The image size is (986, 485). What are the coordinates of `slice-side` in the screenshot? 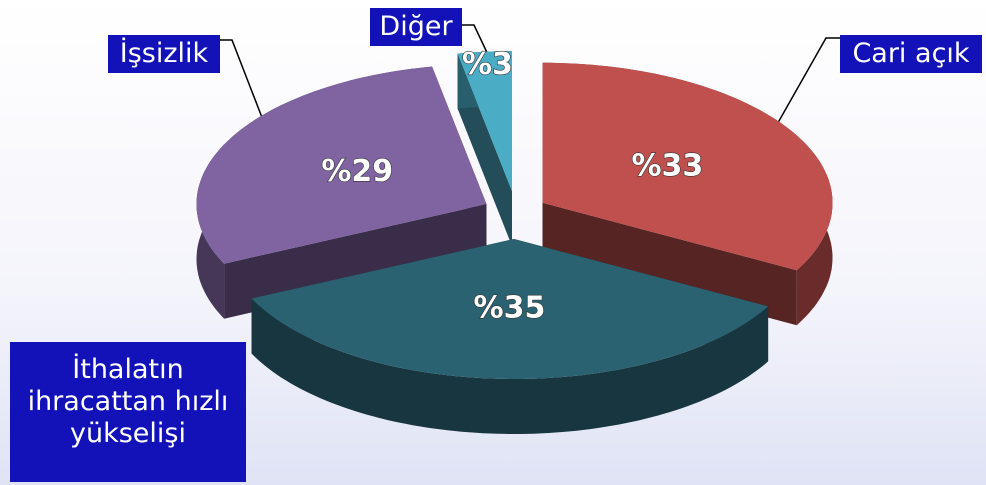 It's located at (510, 366).